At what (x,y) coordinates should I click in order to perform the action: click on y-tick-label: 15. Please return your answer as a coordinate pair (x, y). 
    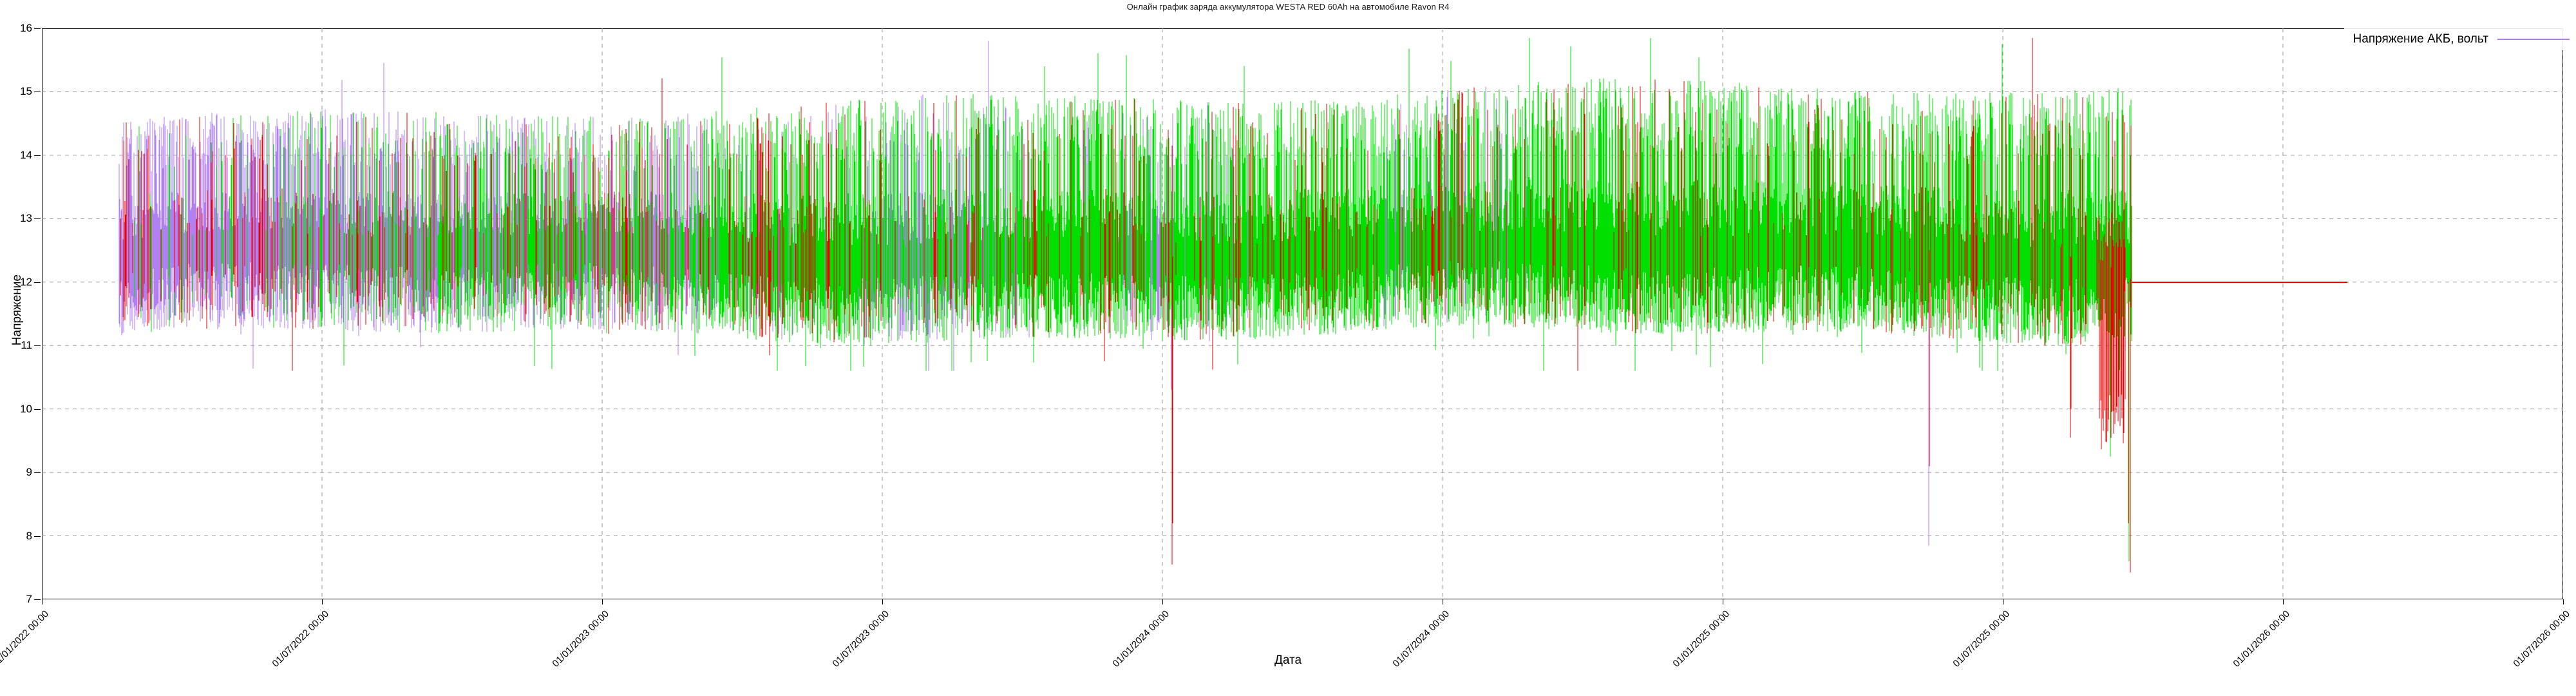
    Looking at the image, I should click on (26, 91).